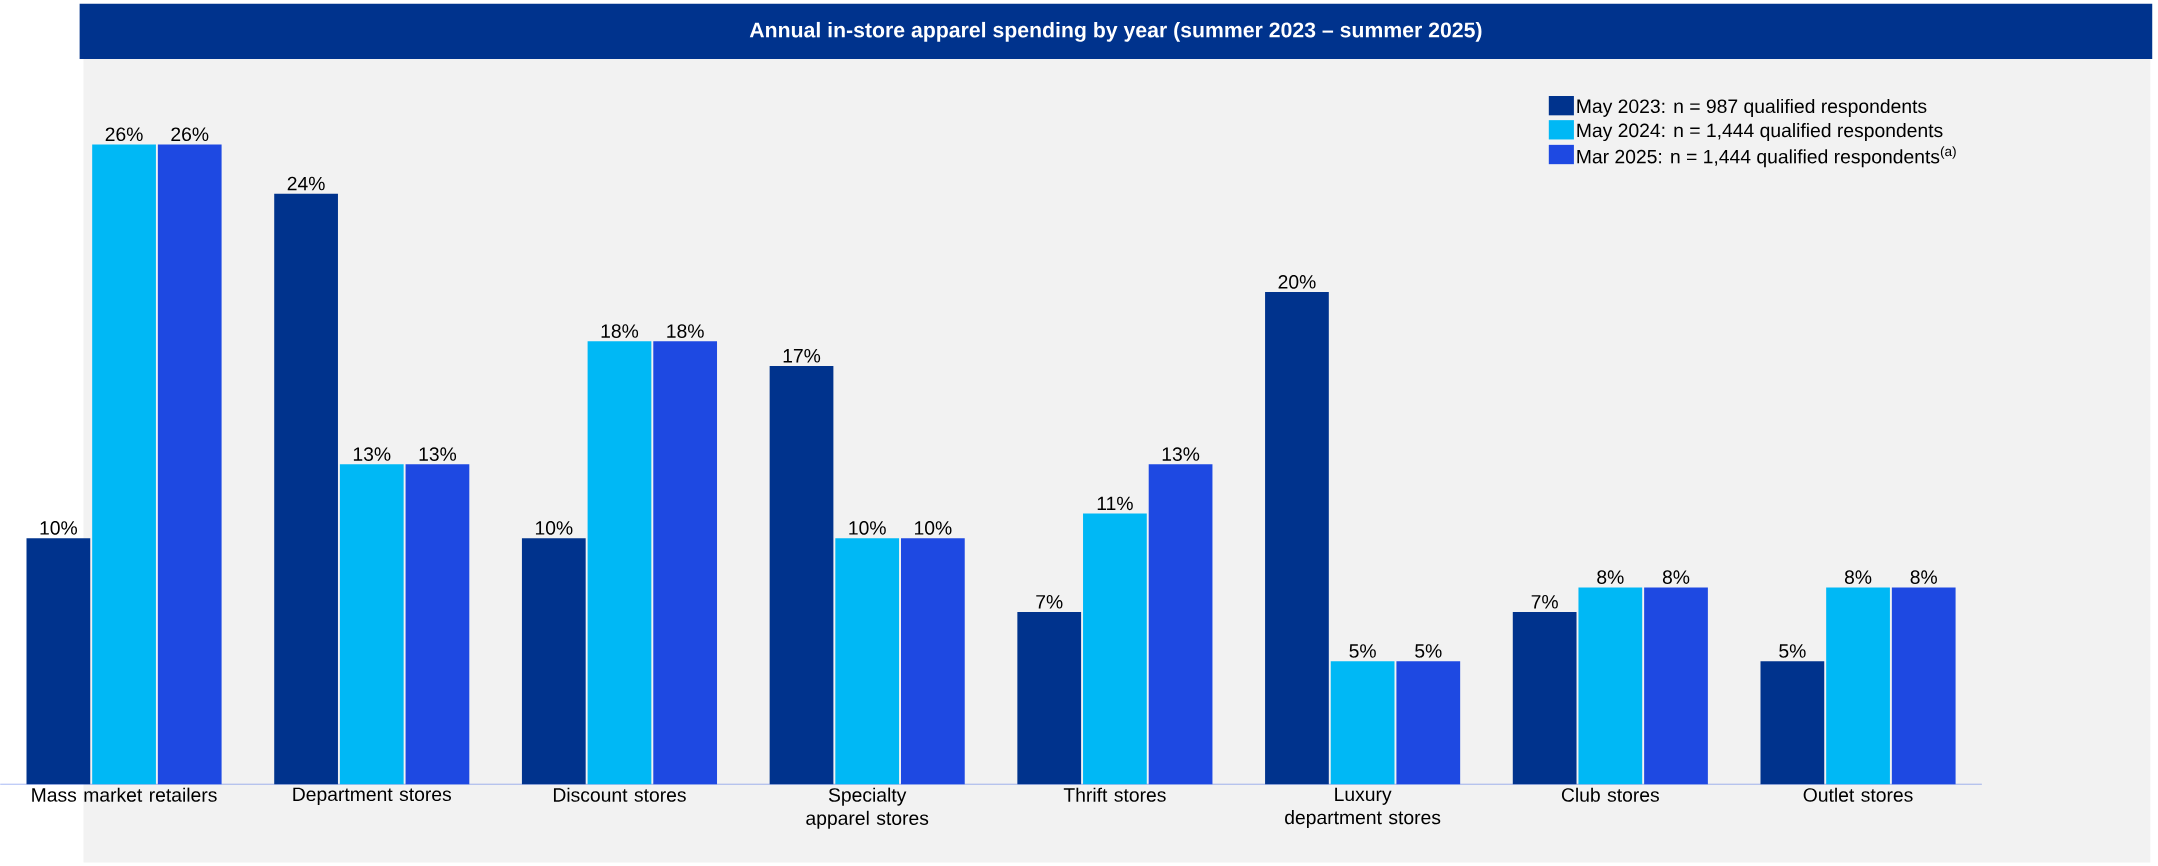  Describe the element at coordinates (1760, 131) in the screenshot. I see `legend-label: May 2024: n = 1,444 qualified respondents` at that location.